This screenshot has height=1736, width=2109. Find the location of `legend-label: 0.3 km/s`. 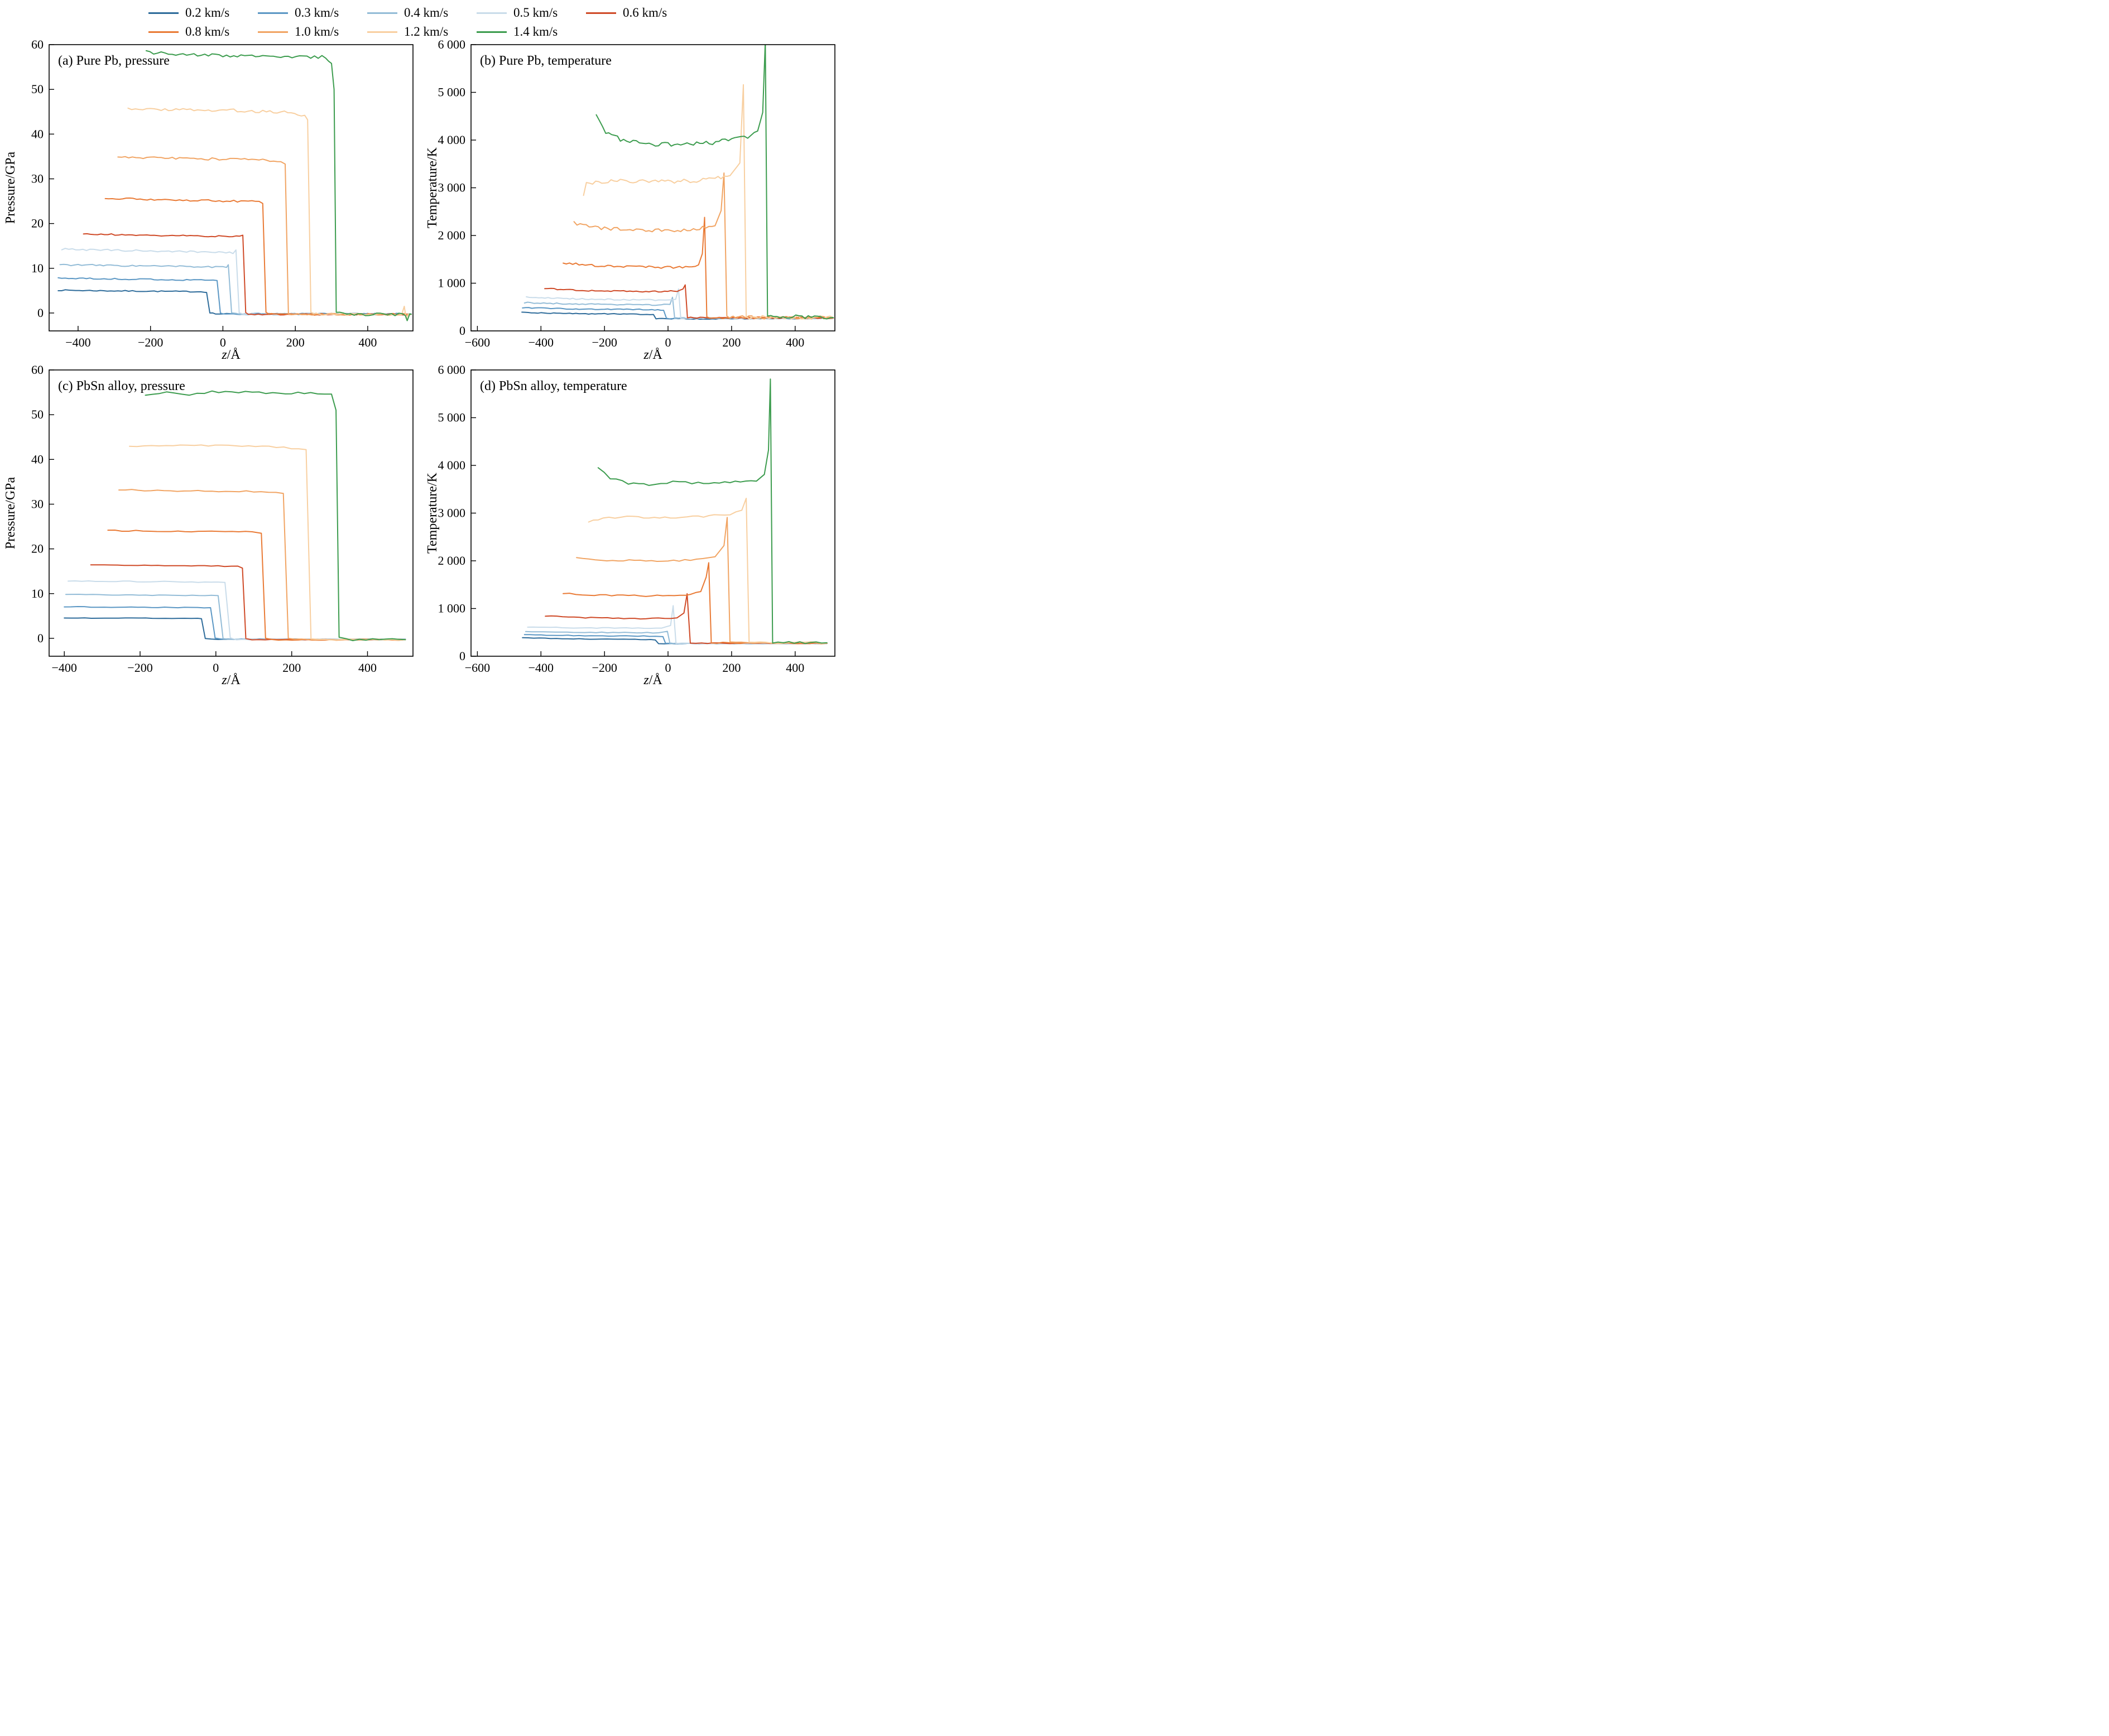

legend-label: 0.3 km/s is located at coordinates (317, 13).